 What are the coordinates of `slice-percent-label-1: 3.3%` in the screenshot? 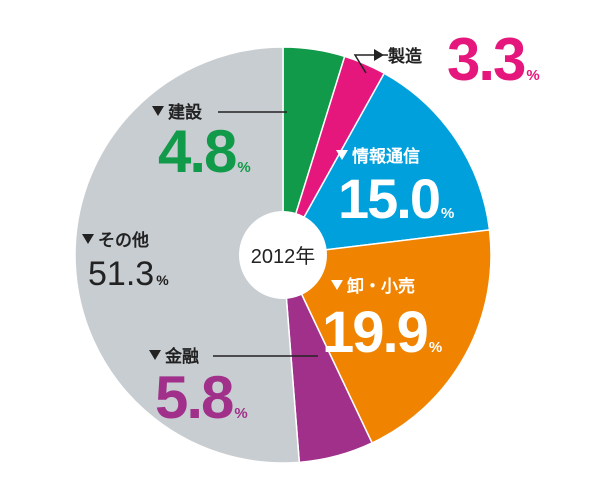 It's located at (493, 59).